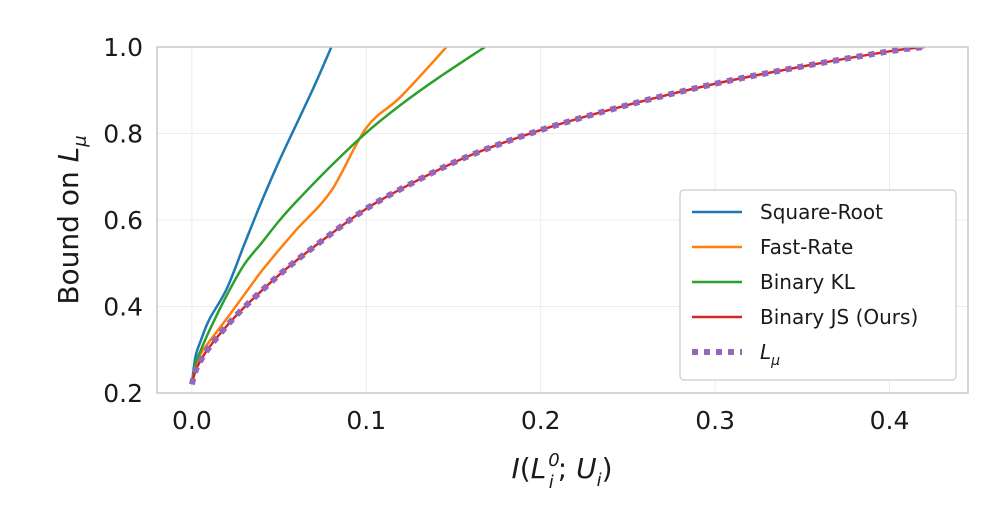 The width and height of the screenshot is (1008, 510). What do you see at coordinates (890, 420) in the screenshot?
I see `x-tick-label: 0.4` at bounding box center [890, 420].